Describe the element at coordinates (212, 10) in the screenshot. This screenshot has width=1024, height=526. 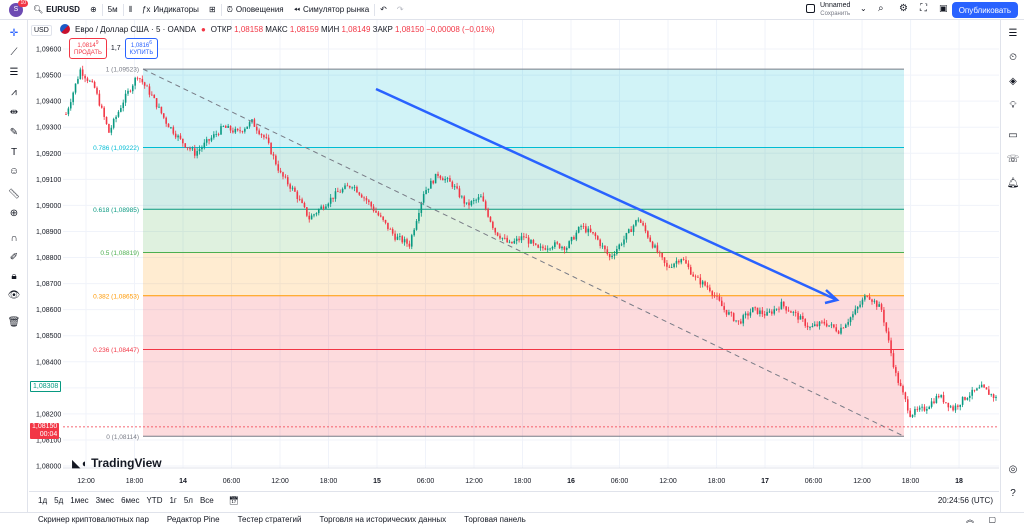
I see `templates-button: ⊞` at that location.